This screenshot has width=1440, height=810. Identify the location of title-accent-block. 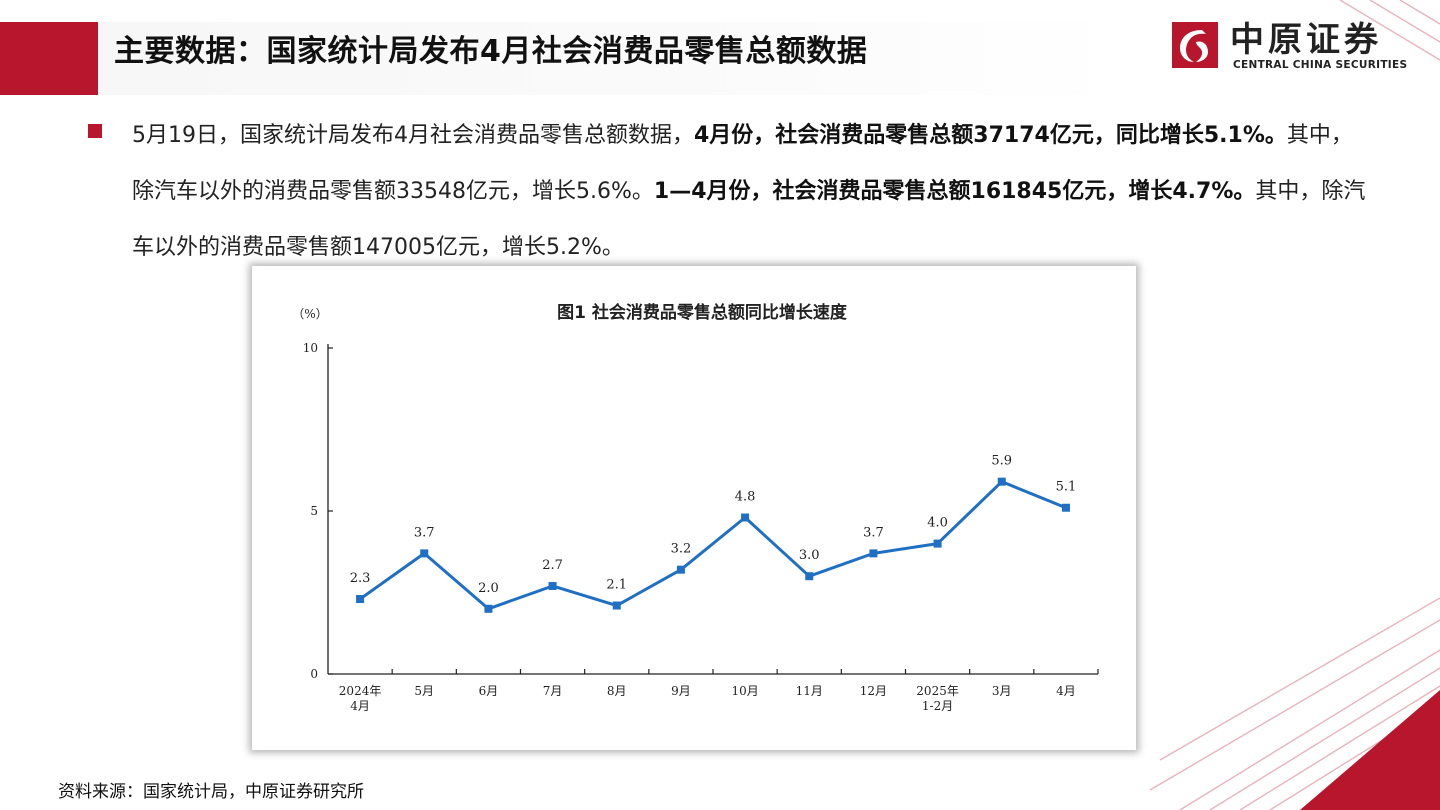
(49, 58).